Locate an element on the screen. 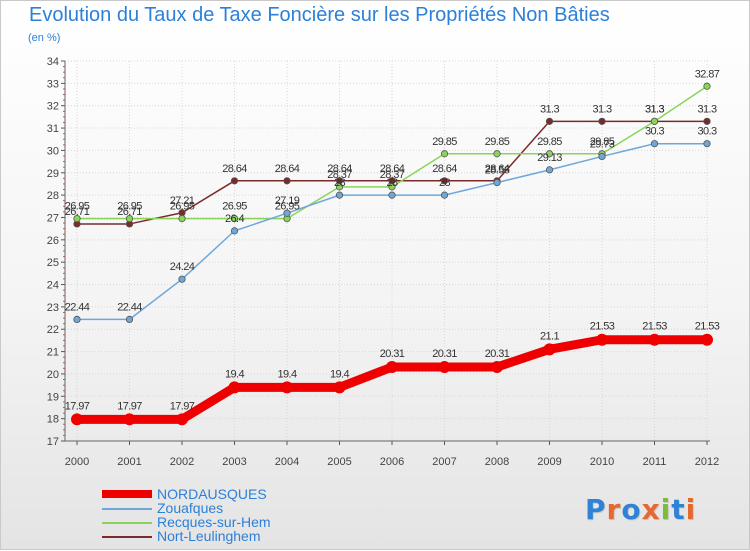  x-tick-label: 2009 is located at coordinates (549, 462).